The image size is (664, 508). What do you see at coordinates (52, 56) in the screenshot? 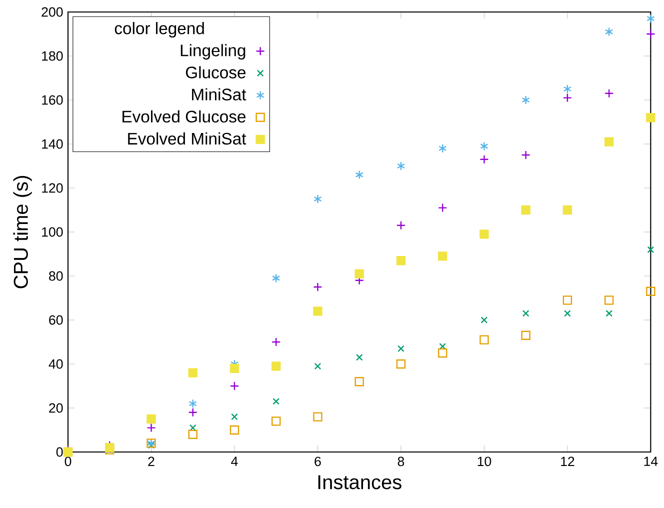
I see `y-tick-label: 180` at bounding box center [52, 56].